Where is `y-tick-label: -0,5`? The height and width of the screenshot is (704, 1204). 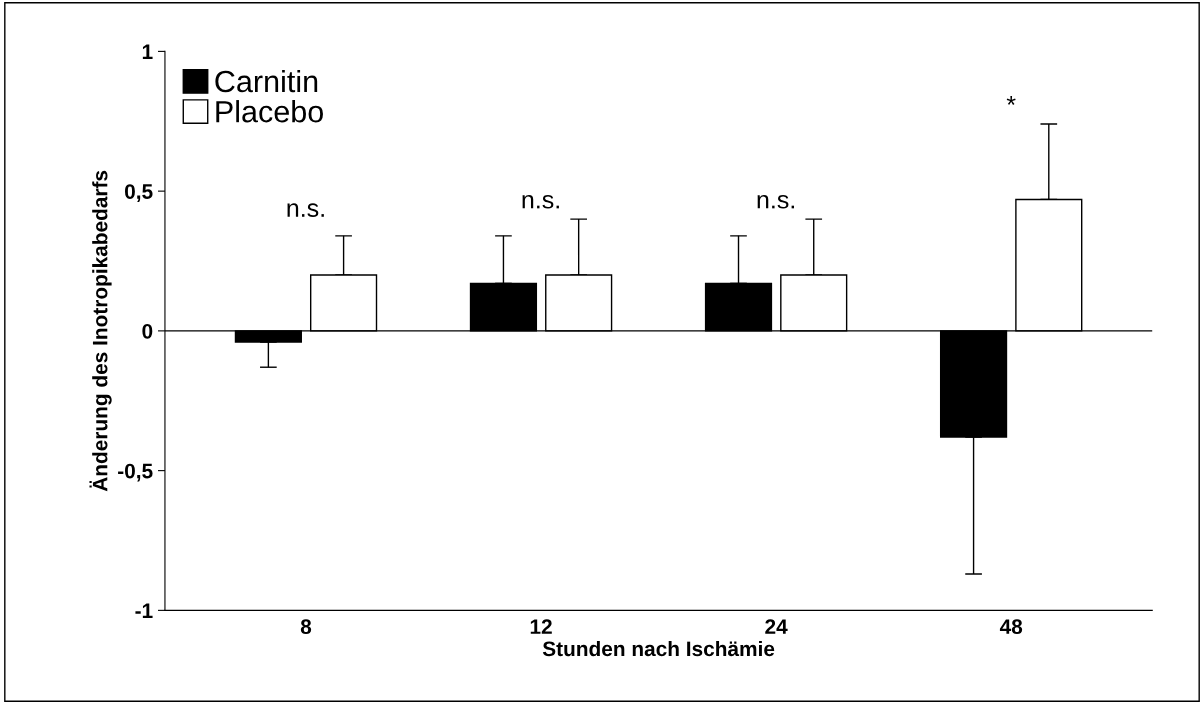
y-tick-label: -0,5 is located at coordinates (135, 472).